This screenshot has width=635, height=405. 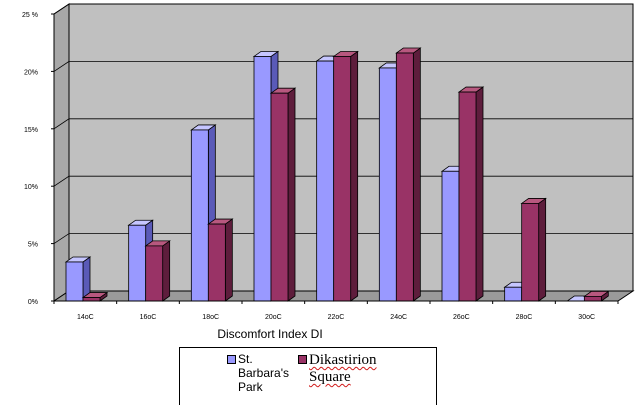 What do you see at coordinates (31, 72) in the screenshot?
I see `y-tick-label-20: 20%` at bounding box center [31, 72].